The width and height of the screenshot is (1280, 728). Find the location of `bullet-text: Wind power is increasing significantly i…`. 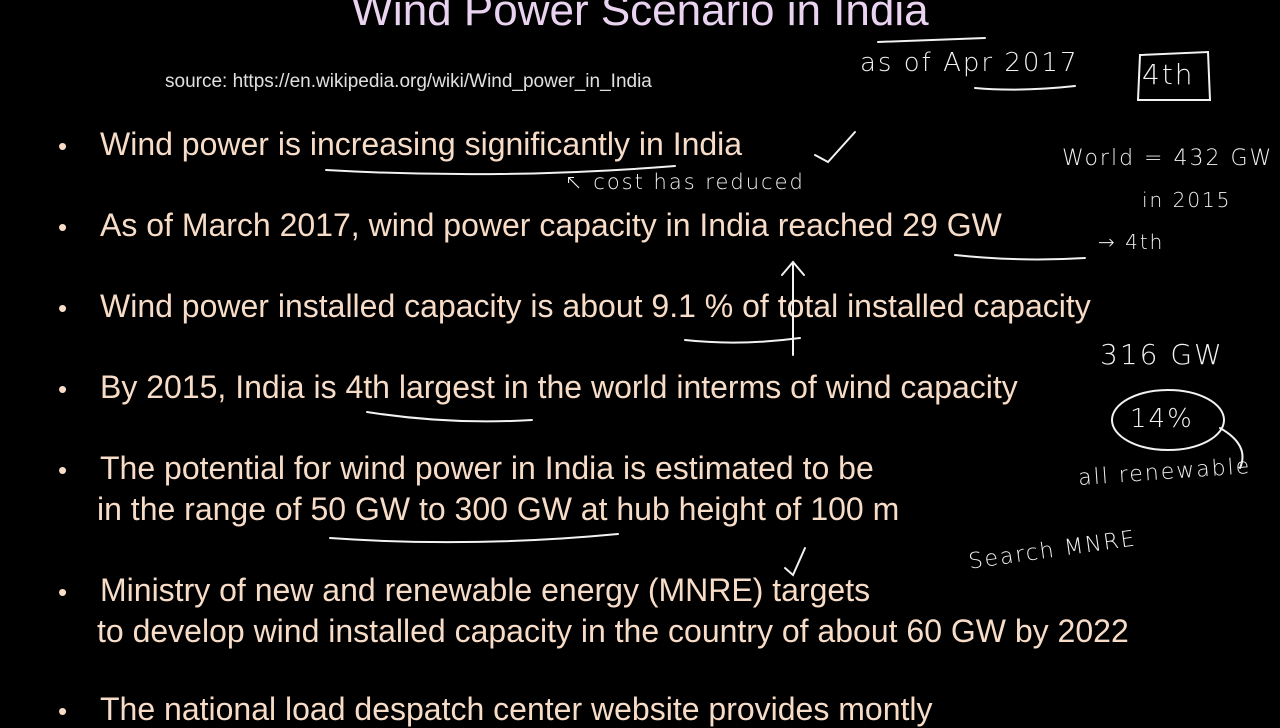

bullet-text: Wind power is increasing significantly i… is located at coordinates (421, 144).